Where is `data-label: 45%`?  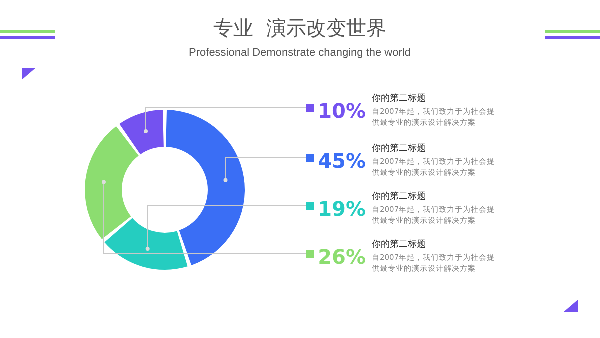
data-label: 45% is located at coordinates (342, 161).